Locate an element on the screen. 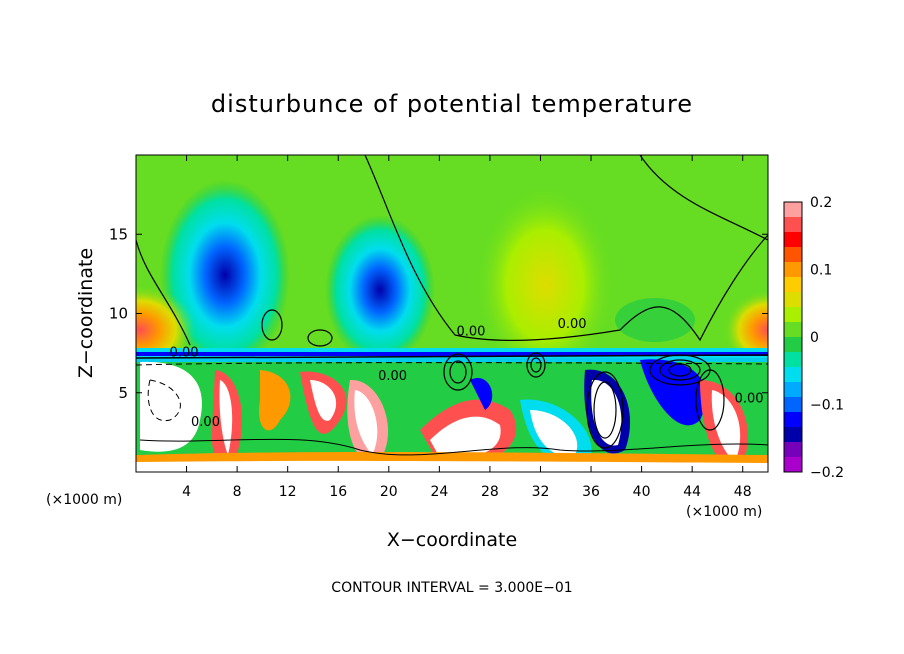 The image size is (904, 654). y-tick-label: 10 is located at coordinates (118, 314).